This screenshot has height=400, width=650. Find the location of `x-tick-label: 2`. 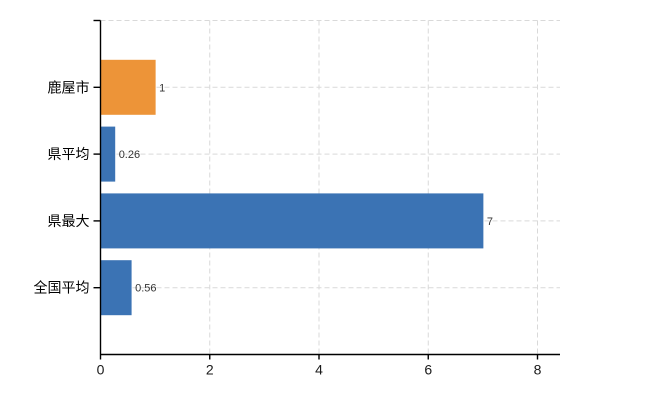

x-tick-label: 2 is located at coordinates (210, 370).